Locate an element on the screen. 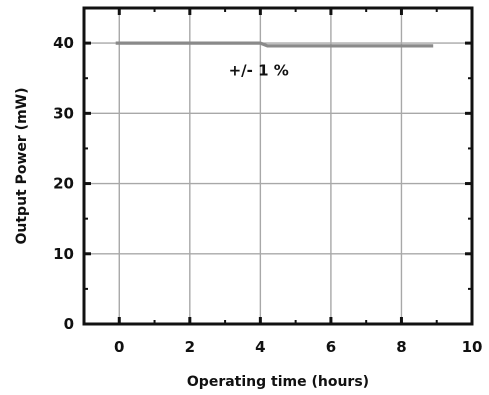 The height and width of the screenshot is (395, 489). y-tick-label: 10 is located at coordinates (63, 254).